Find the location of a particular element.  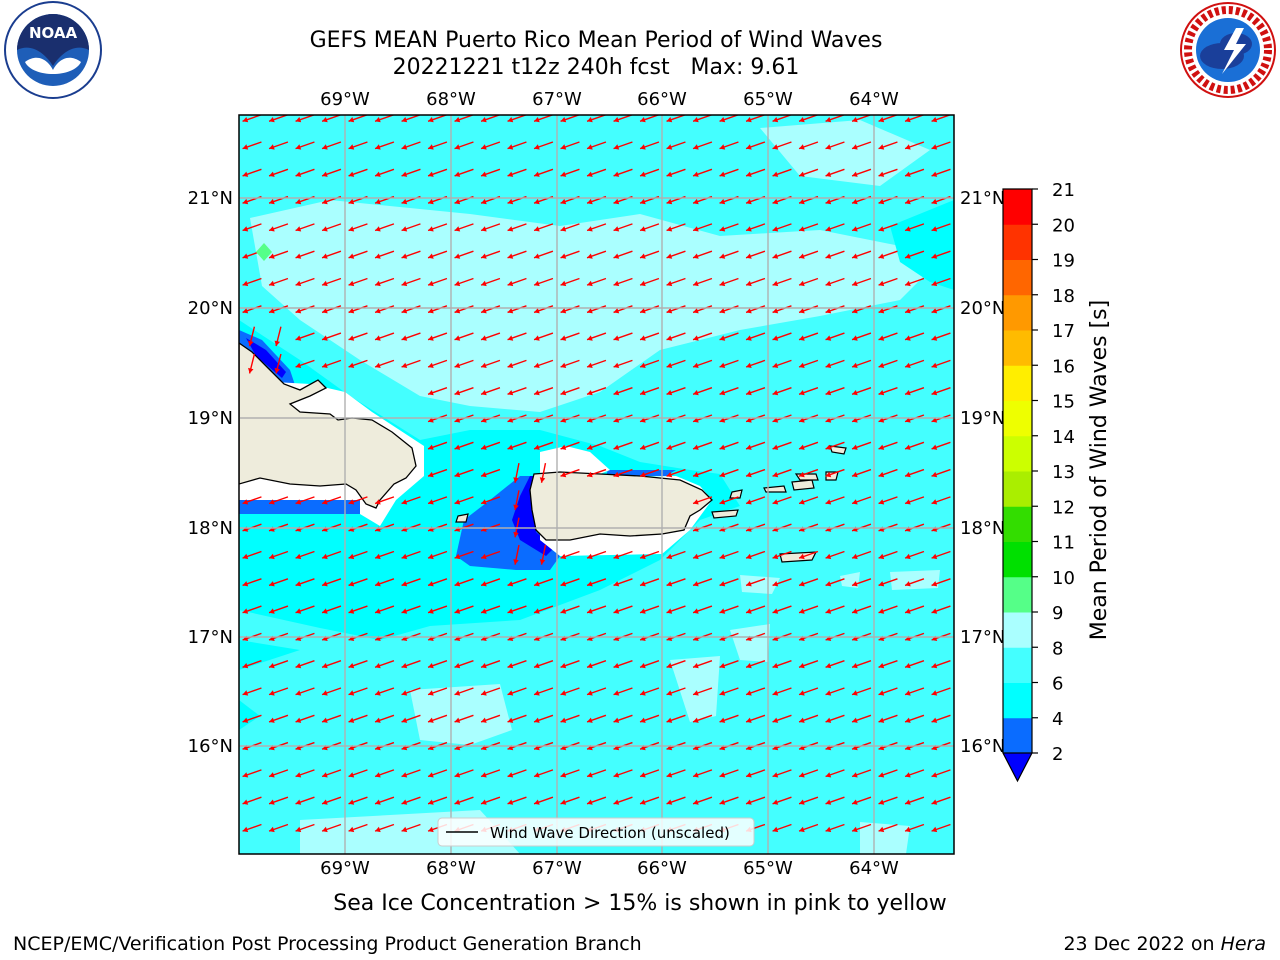

map-legend: Wind Wave Direction (unscaled) is located at coordinates (596, 832).